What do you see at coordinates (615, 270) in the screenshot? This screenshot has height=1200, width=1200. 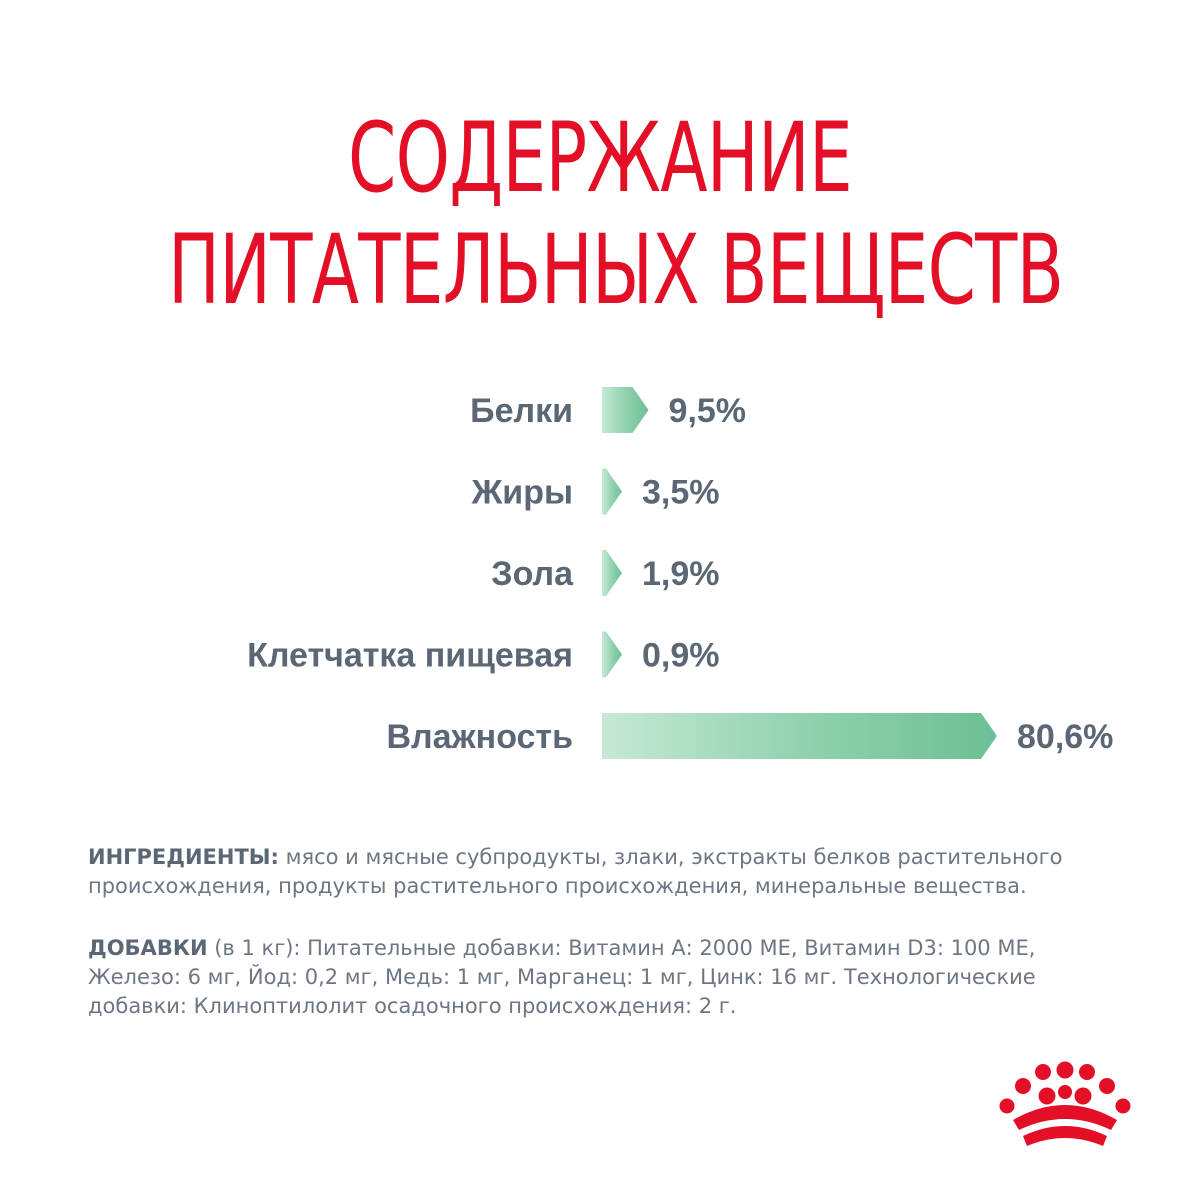 I see `page-title-line-2: ПИТАТЕЛЬНЫХ ВЕЩЕСТВ` at bounding box center [615, 270].